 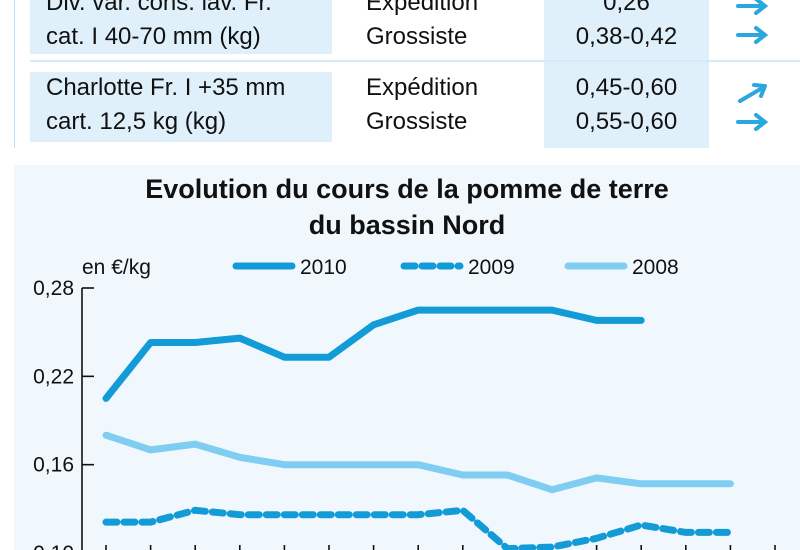 I want to click on price-column-band, so click(x=626, y=74).